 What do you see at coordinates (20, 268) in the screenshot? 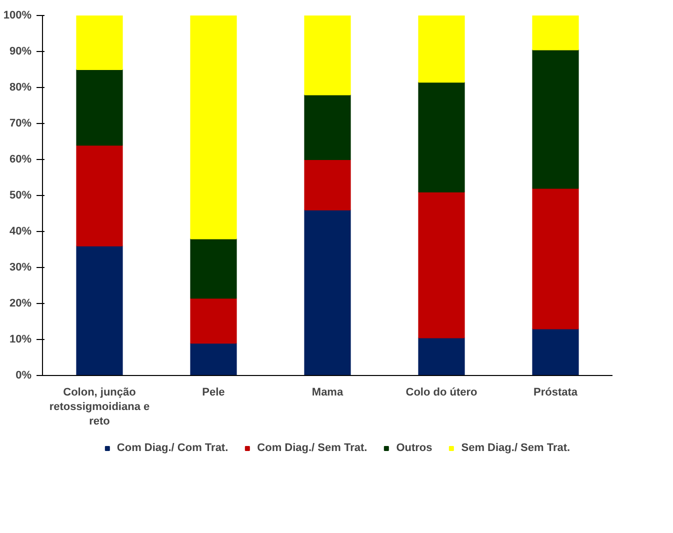
I see `y-tick-label: 30%` at bounding box center [20, 268].